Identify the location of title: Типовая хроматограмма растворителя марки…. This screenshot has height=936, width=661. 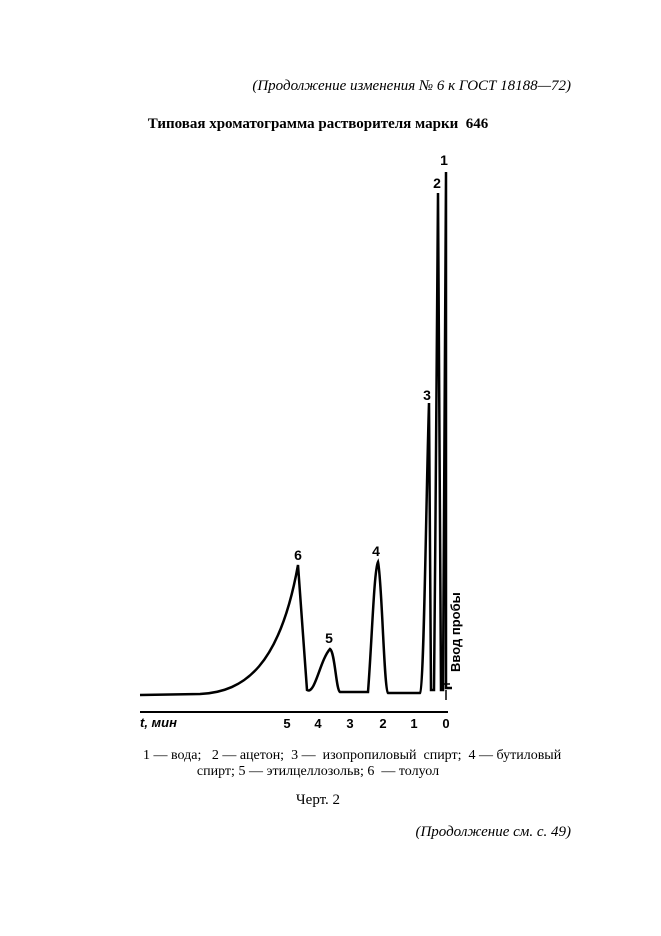
(318, 124).